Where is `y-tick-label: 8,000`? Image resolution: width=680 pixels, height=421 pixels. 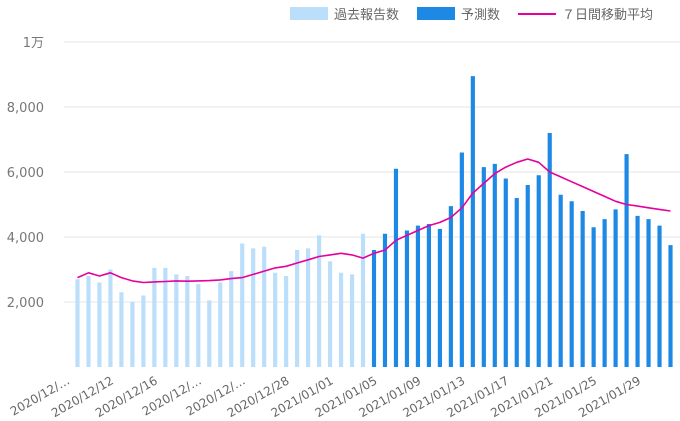
y-tick-label: 8,000 is located at coordinates (25, 108).